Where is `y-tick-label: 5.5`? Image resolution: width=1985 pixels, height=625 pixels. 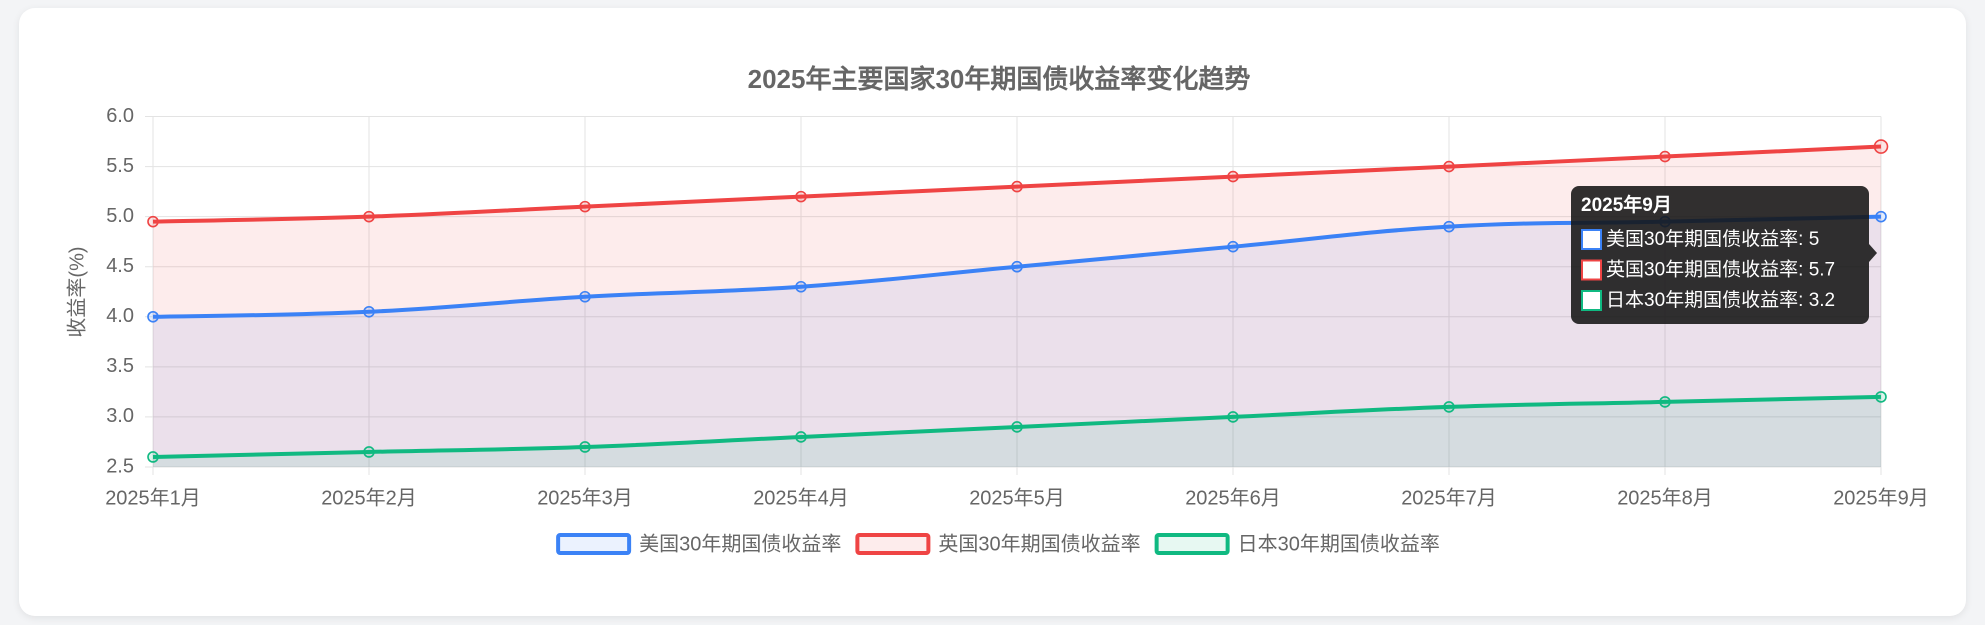
y-tick-label: 5.5 is located at coordinates (120, 166).